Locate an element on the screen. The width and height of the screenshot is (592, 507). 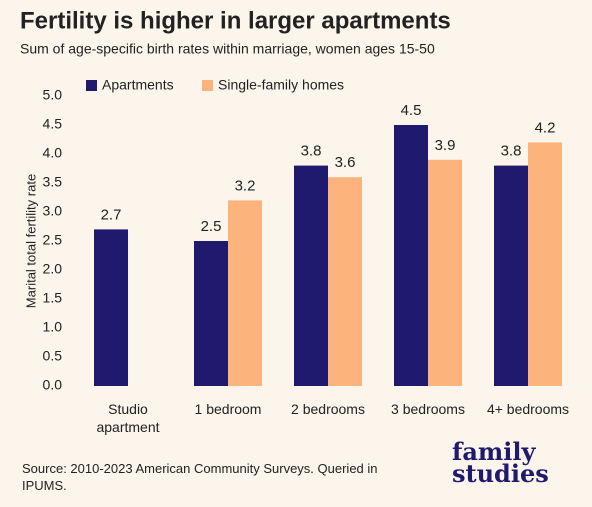
data-label: 2.5 is located at coordinates (211, 226).